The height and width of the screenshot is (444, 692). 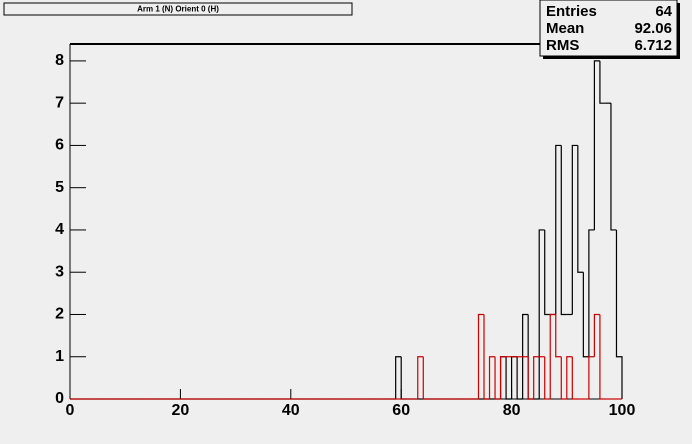 What do you see at coordinates (653, 28) in the screenshot?
I see `stat-value: 92.06` at bounding box center [653, 28].